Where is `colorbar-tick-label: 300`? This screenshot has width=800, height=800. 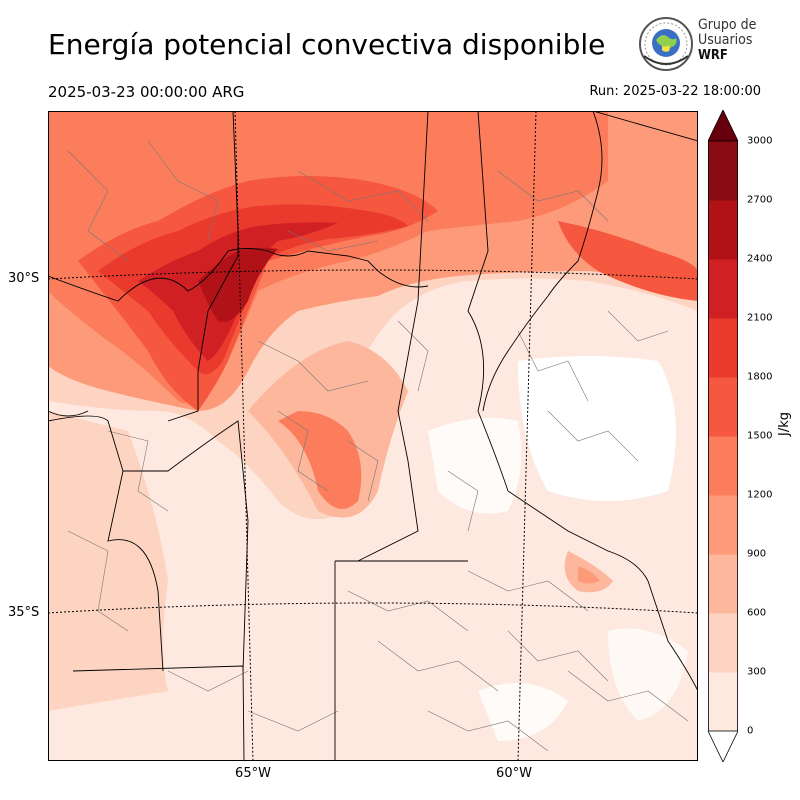
colorbar-tick-label: 300 is located at coordinates (757, 672).